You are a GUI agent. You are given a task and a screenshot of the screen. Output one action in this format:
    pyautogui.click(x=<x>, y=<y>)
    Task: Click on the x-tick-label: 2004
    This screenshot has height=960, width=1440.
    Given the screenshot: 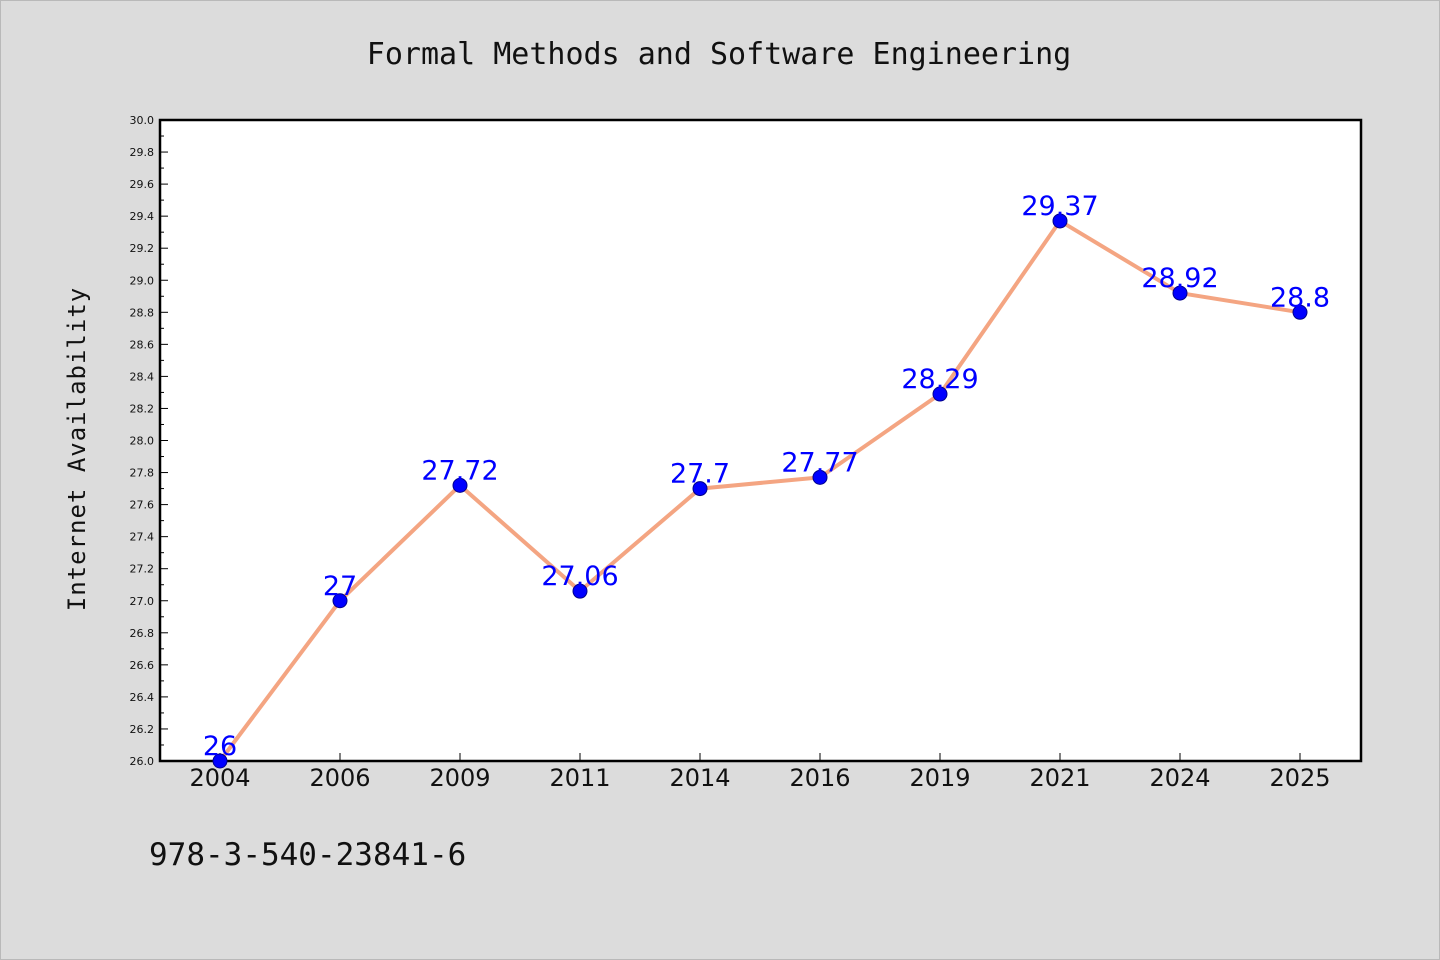 What is the action you would take?
    pyautogui.click(x=219, y=778)
    